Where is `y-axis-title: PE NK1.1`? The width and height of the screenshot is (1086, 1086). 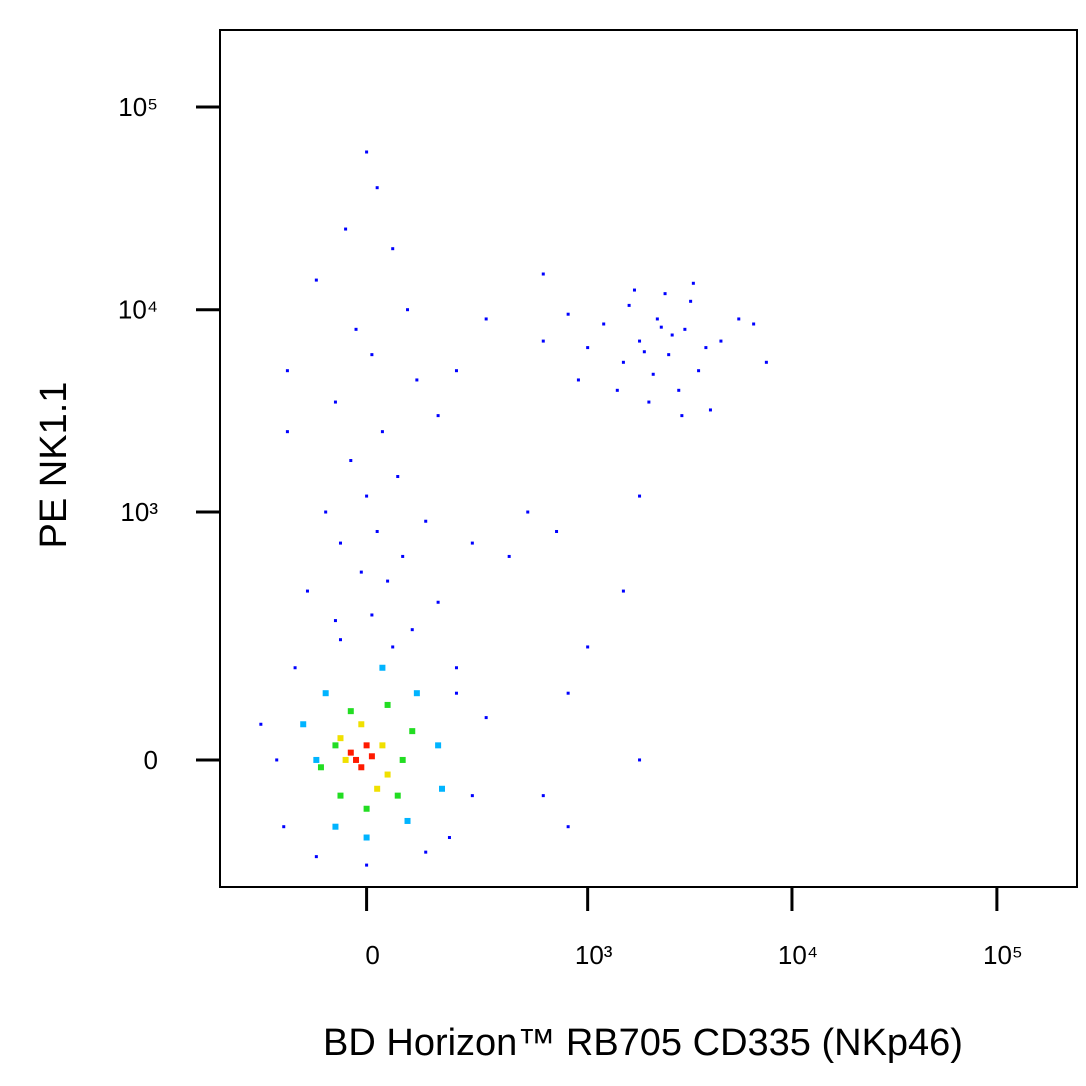
y-axis-title: PE NK1.1 is located at coordinates (54, 465).